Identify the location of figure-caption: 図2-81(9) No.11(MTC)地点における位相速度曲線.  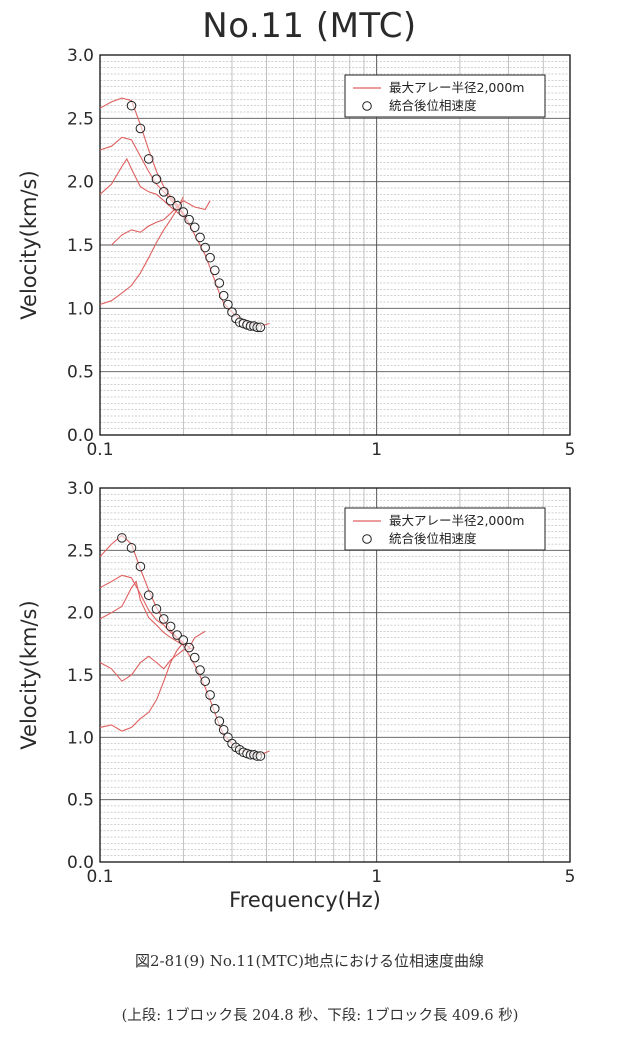
(309, 961).